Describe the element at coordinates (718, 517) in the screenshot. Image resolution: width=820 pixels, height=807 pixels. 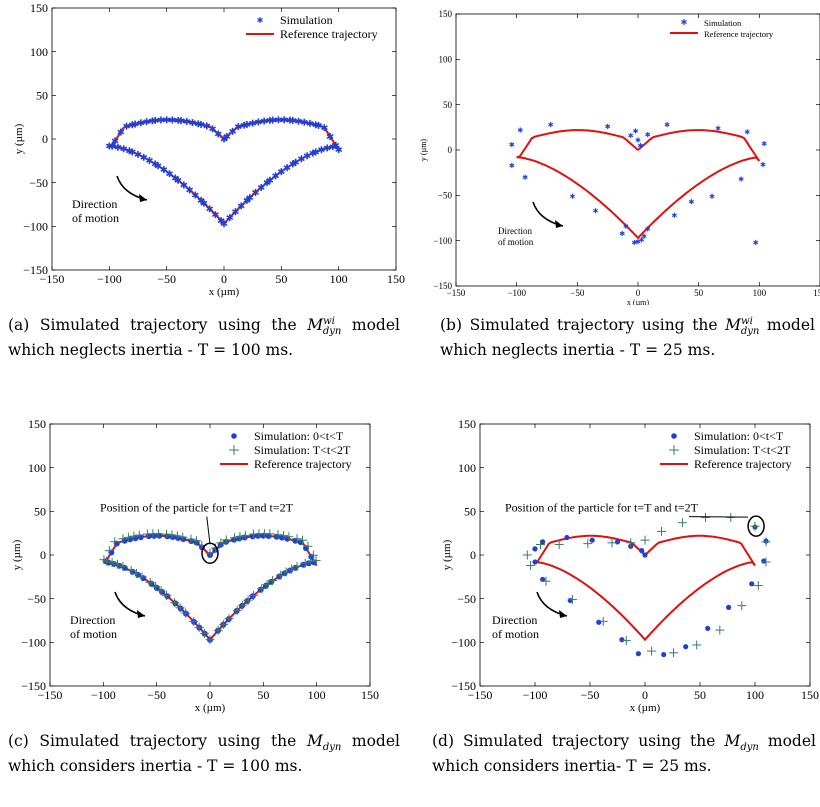
I see `callout-arrow` at that location.